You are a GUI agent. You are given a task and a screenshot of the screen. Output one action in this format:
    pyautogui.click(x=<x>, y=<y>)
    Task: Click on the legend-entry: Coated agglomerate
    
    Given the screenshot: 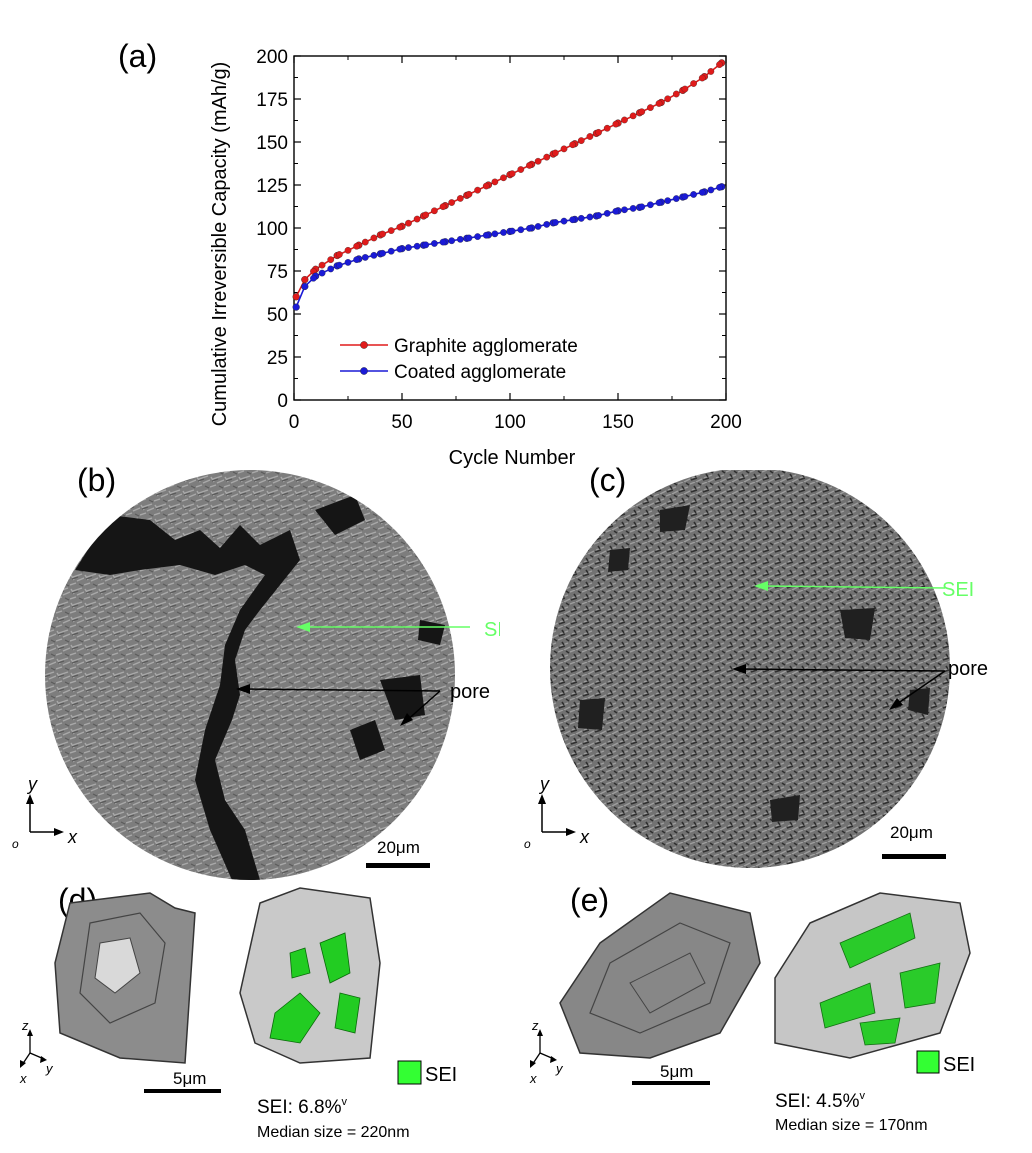 What is the action you would take?
    pyautogui.click(x=480, y=372)
    